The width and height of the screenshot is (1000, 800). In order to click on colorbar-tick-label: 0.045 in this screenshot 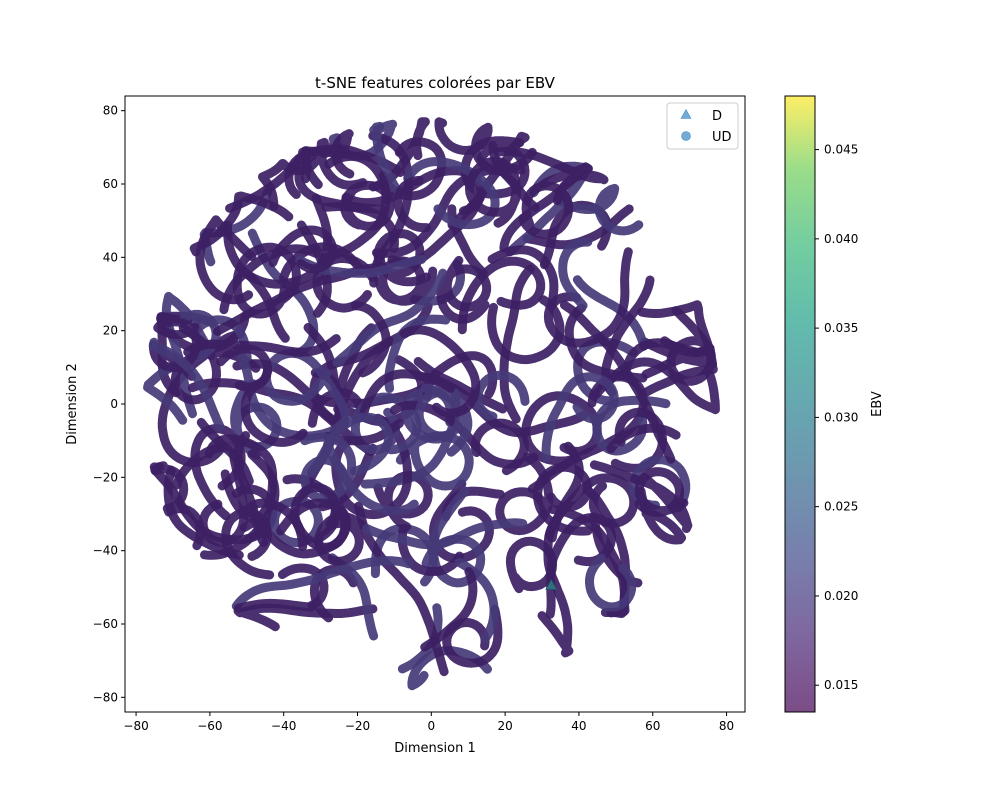, I will do `click(841, 150)`.